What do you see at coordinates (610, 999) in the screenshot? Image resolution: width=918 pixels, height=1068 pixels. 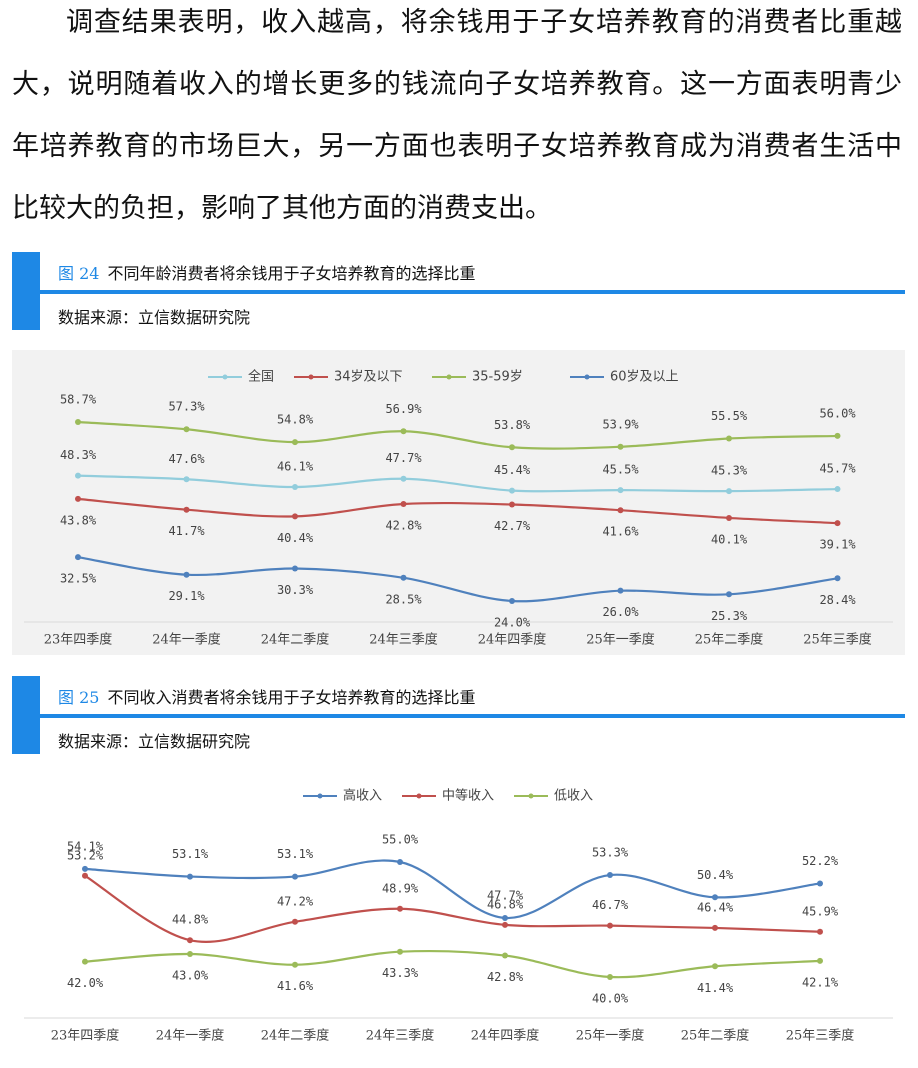 I see `data-label: 40.0%` at bounding box center [610, 999].